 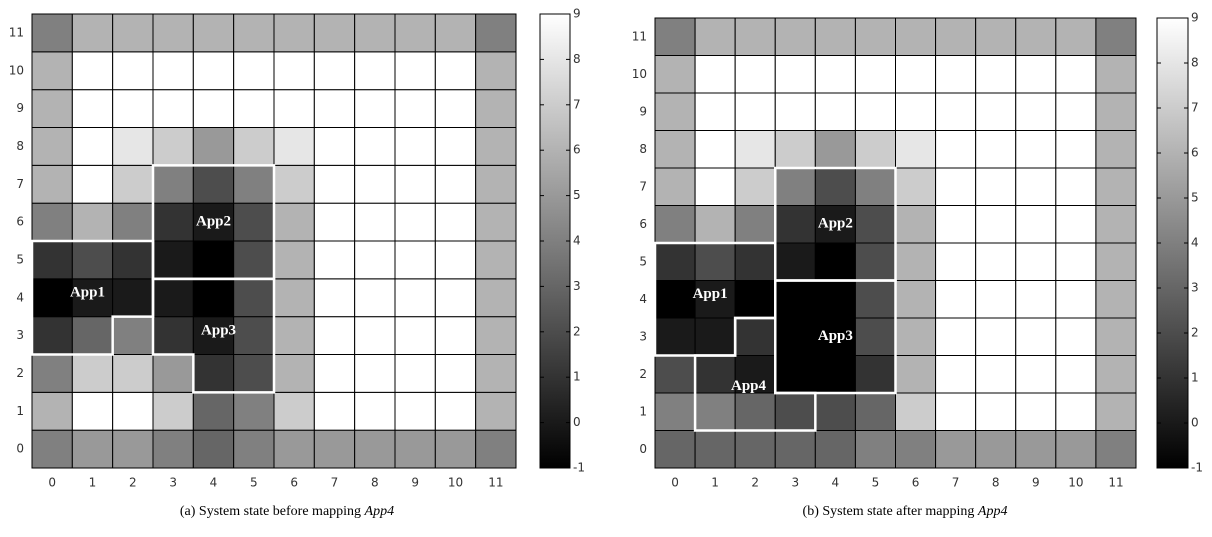 I want to click on caption-text: (a) System state before mapping, so click(x=270, y=511).